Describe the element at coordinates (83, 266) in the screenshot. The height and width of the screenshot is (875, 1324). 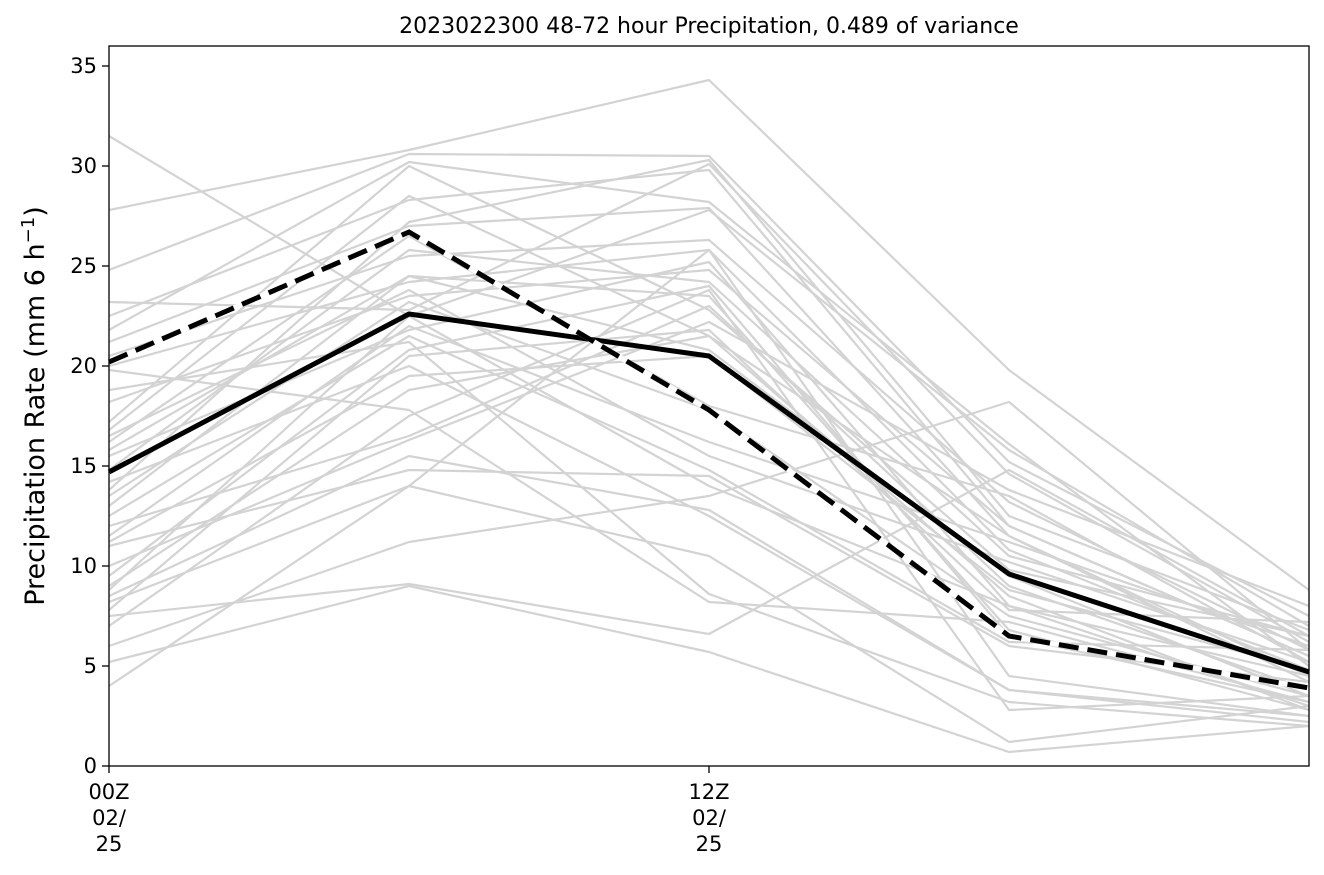
I see `y-tick-label-25: 25` at that location.